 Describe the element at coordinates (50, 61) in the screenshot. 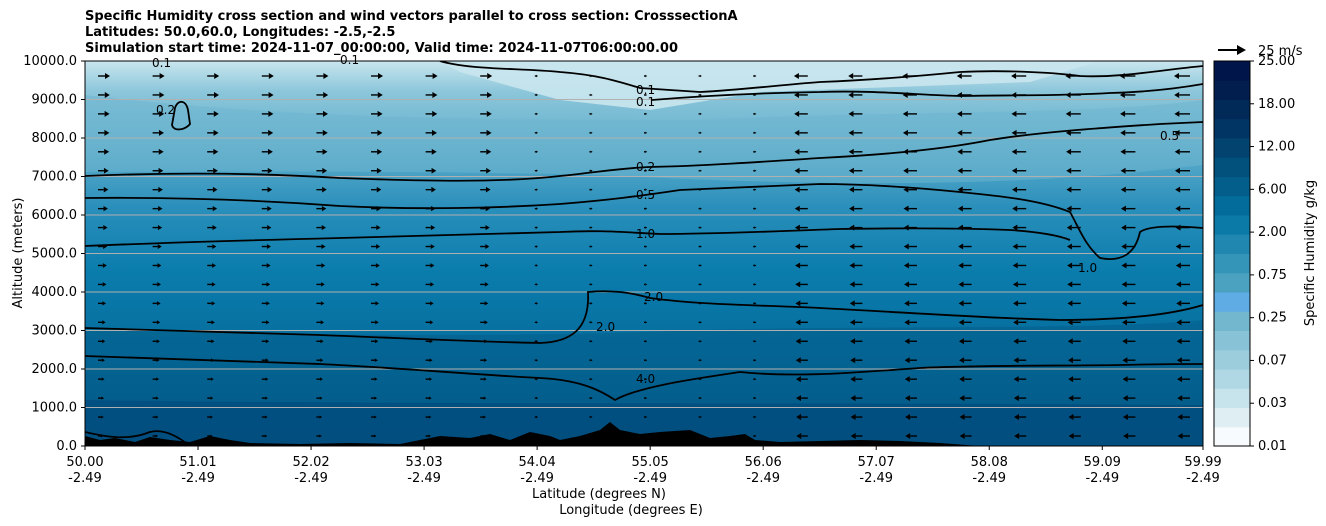

I see `y-tick-label: 10000.0` at that location.